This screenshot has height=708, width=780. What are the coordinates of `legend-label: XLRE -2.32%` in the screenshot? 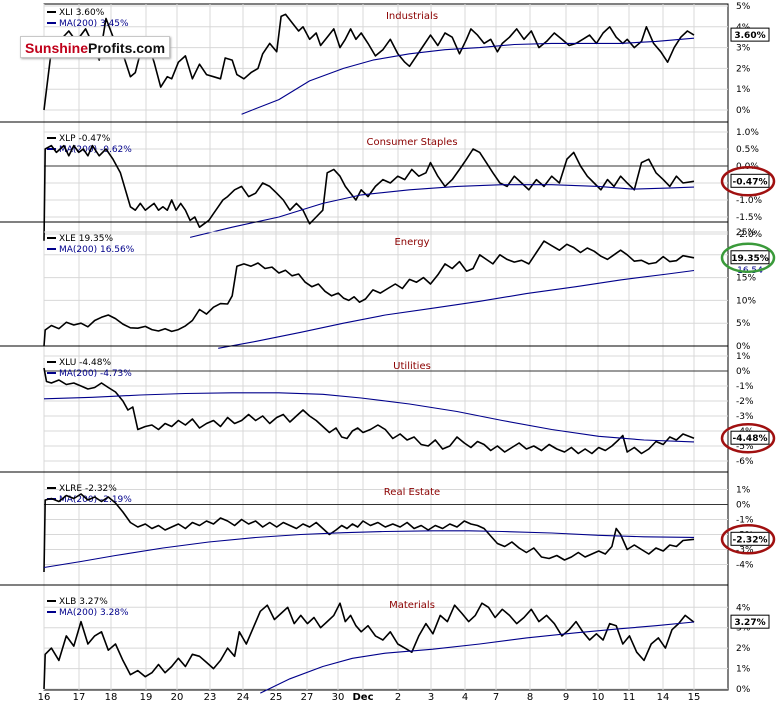 It's located at (88, 489).